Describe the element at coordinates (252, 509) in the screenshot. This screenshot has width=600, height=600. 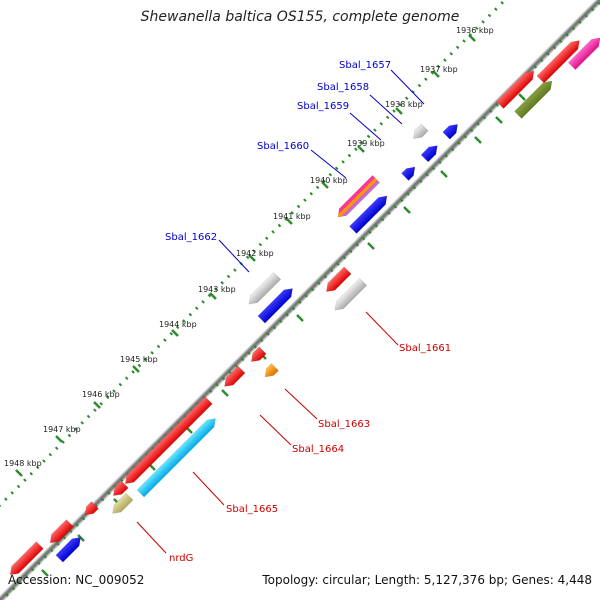
I see `gene-label-sbal-1665: Sbal_1665` at that location.